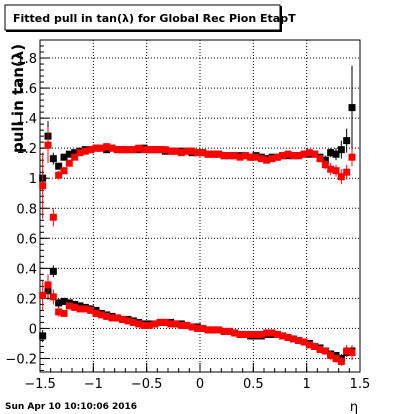 This screenshot has width=400, height=414. Describe the element at coordinates (143, 31) in the screenshot. I see `title-shadow-bottom` at that location.